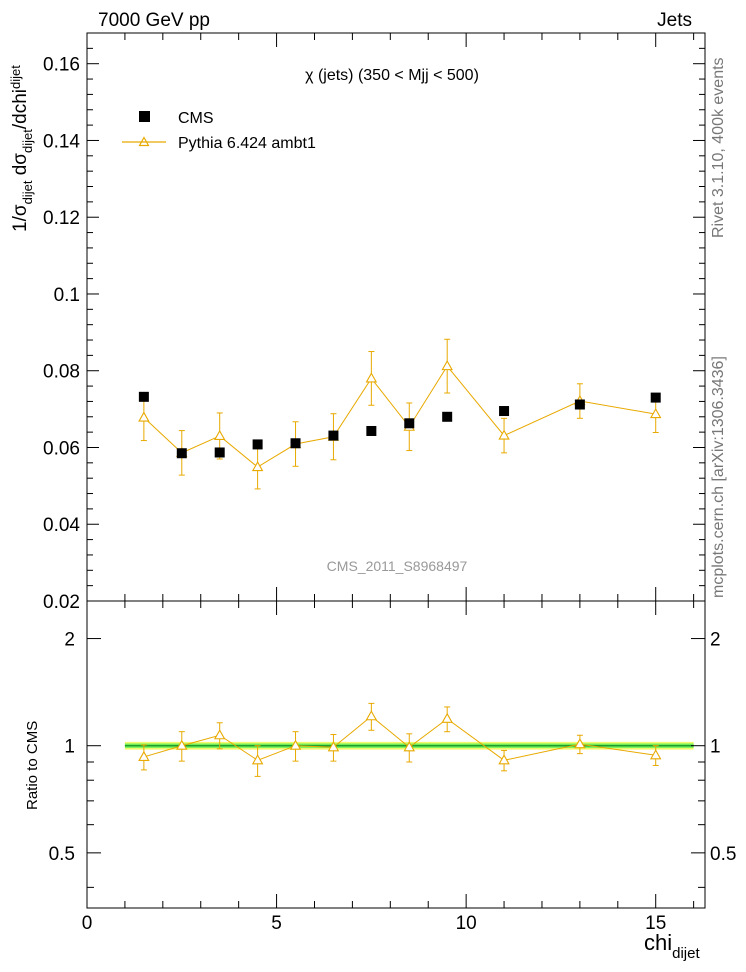  I want to click on main-y-tick-label: 0.12, so click(61, 218).